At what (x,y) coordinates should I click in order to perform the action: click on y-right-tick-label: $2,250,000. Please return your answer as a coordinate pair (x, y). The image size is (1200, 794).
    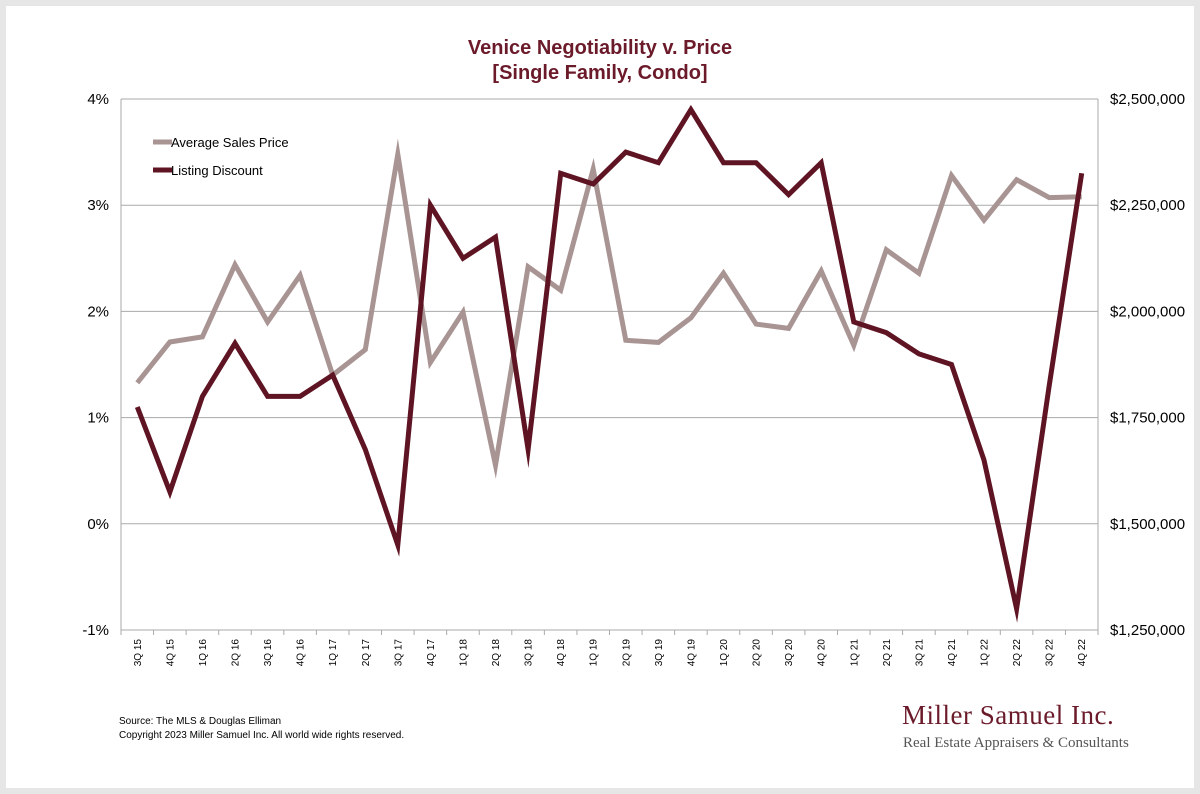
    Looking at the image, I should click on (1147, 205).